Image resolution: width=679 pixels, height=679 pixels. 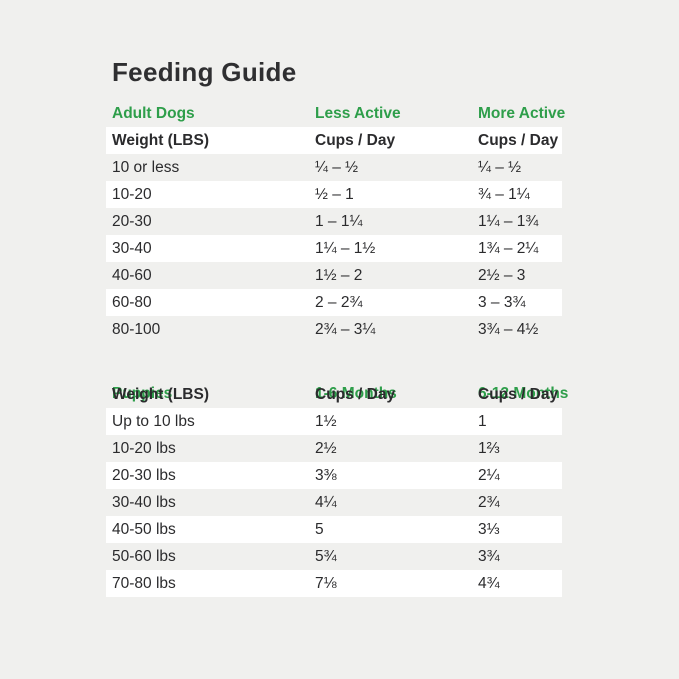 What do you see at coordinates (204, 72) in the screenshot?
I see `page-title: Feeding Guide` at bounding box center [204, 72].